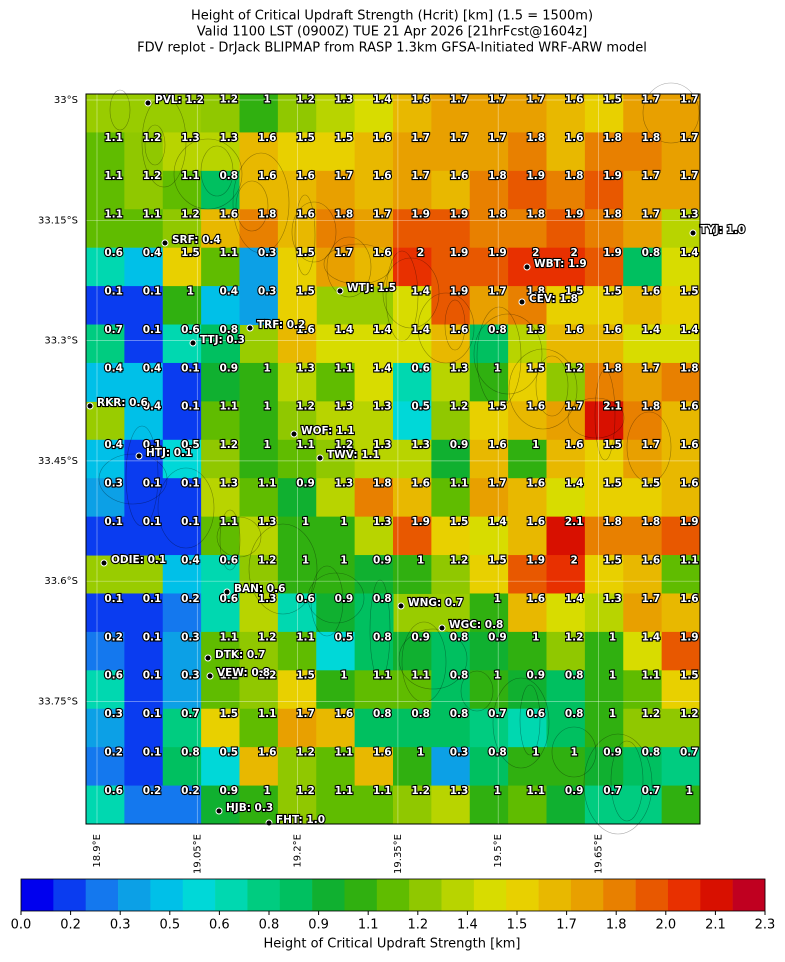  Describe the element at coordinates (467, 925) in the screenshot. I see `colorbar-tick-label: 1.4` at that location.